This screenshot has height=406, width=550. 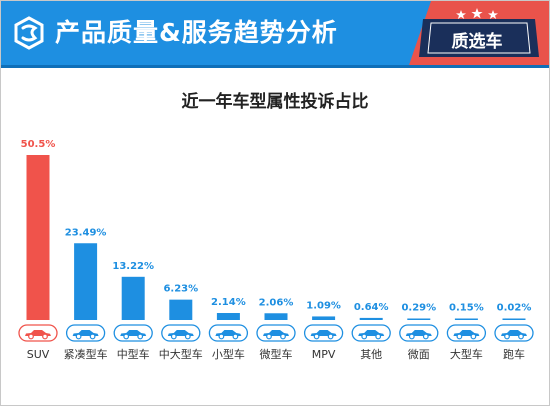 I want to click on category-label: 跑车, so click(x=514, y=354).